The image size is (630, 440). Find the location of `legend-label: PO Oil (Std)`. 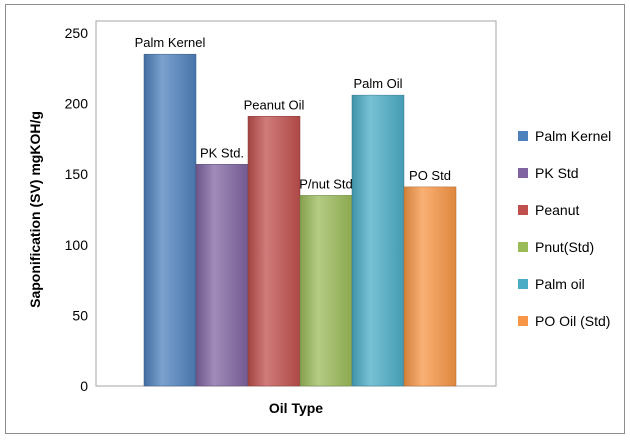

legend-label: PO Oil (Std) is located at coordinates (572, 321).